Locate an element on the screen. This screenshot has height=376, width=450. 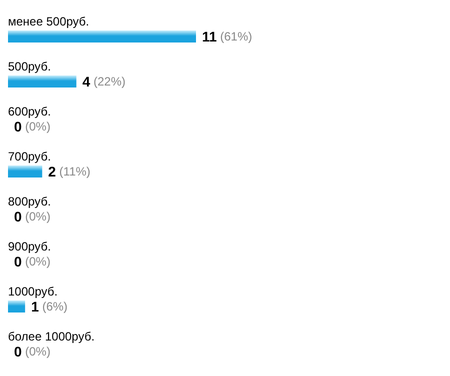
data-label: 4 (22%) is located at coordinates (104, 82).